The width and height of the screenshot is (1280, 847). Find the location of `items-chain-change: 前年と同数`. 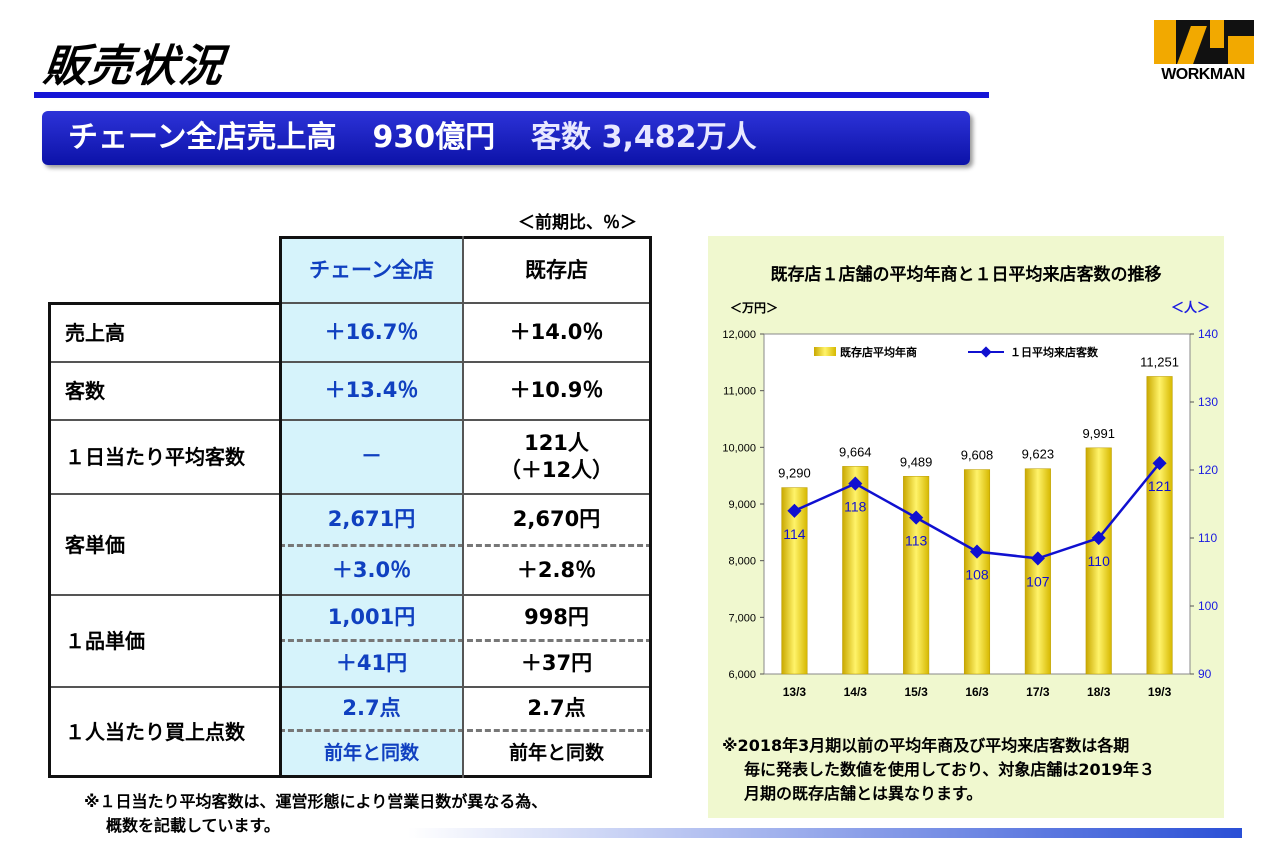

items-chain-change: 前年と同数 is located at coordinates (371, 753).